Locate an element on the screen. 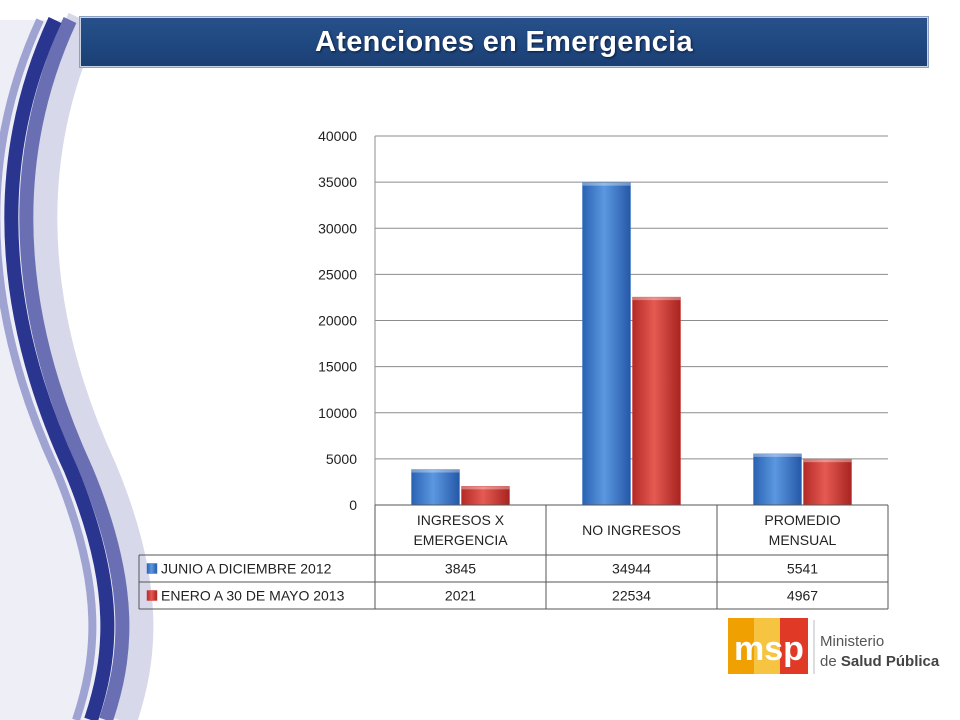 The image size is (960, 720). title-banner: Atenciones en Emergencia is located at coordinates (504, 42).